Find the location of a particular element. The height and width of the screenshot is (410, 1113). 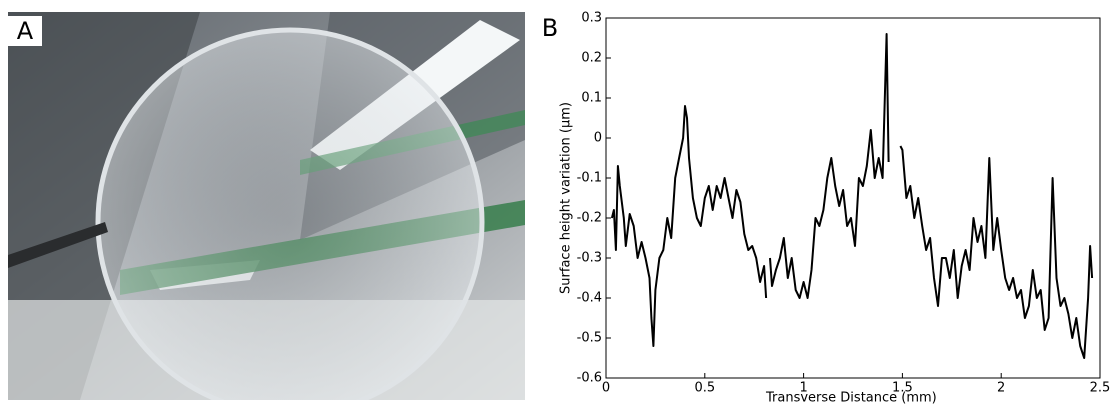

y-tick-label: -0.2 is located at coordinates (589, 218).